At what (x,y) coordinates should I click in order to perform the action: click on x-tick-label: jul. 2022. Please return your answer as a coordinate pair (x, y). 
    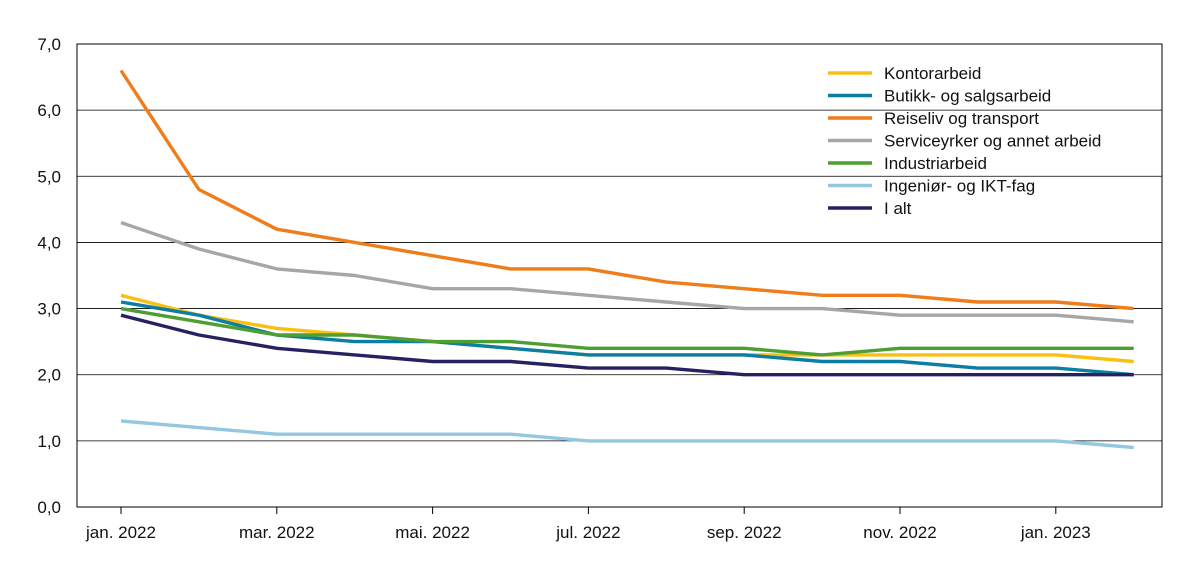
    Looking at the image, I should click on (587, 532).